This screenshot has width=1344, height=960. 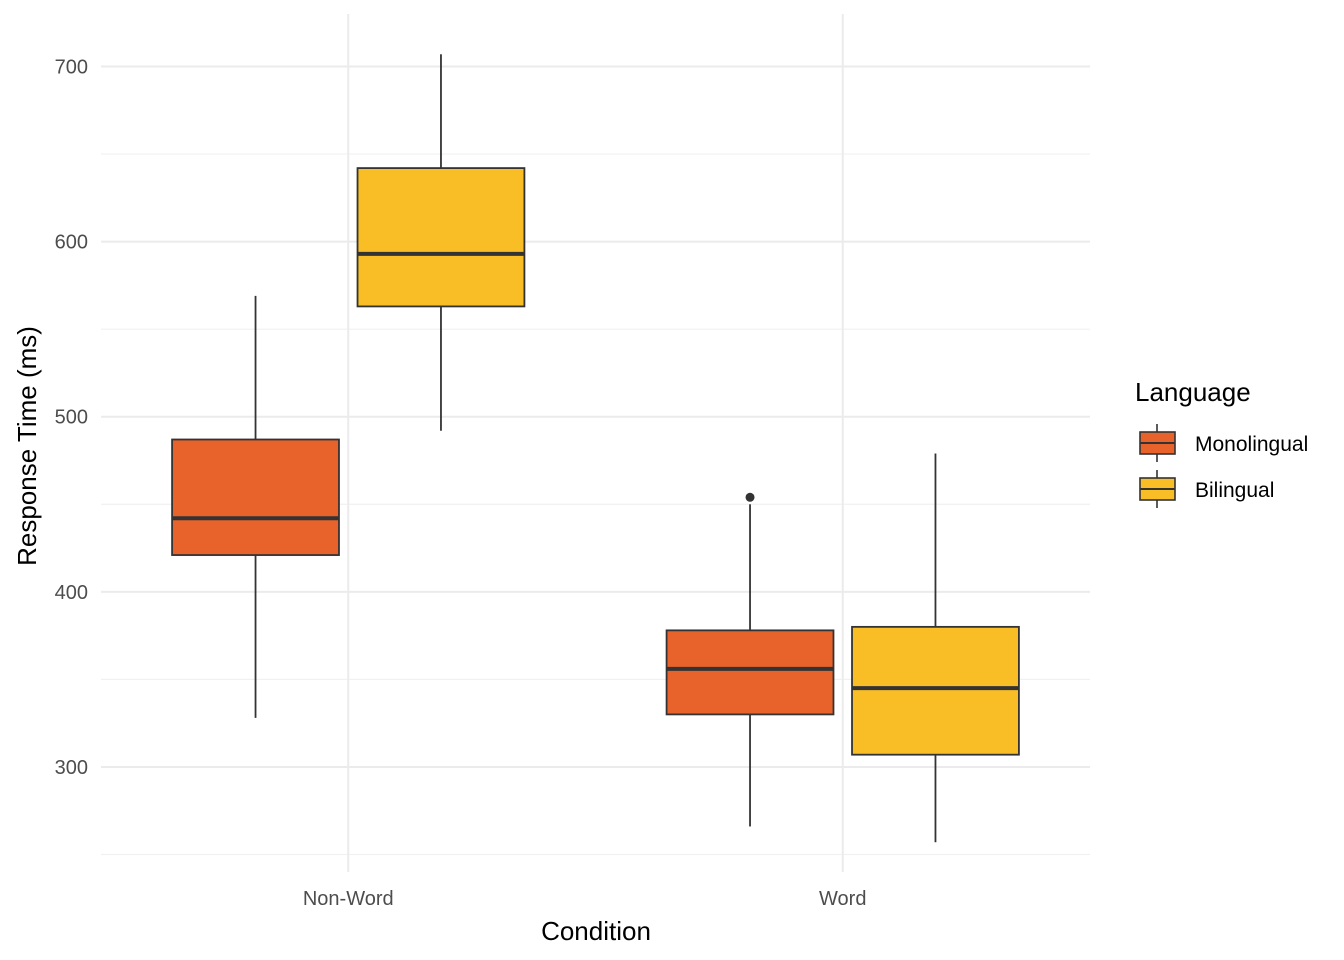 I want to click on box-bilingual-word, so click(x=935, y=648).